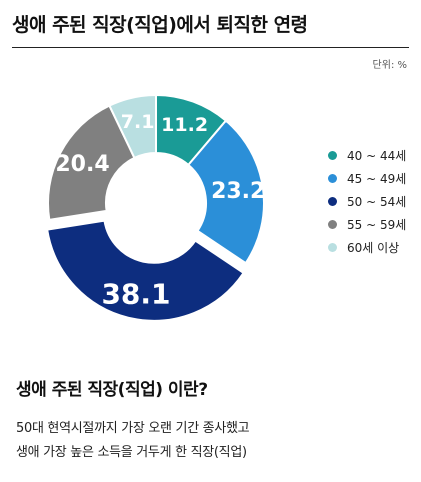 The width and height of the screenshot is (421, 482). I want to click on unit-label: 단위: %, so click(389, 65).